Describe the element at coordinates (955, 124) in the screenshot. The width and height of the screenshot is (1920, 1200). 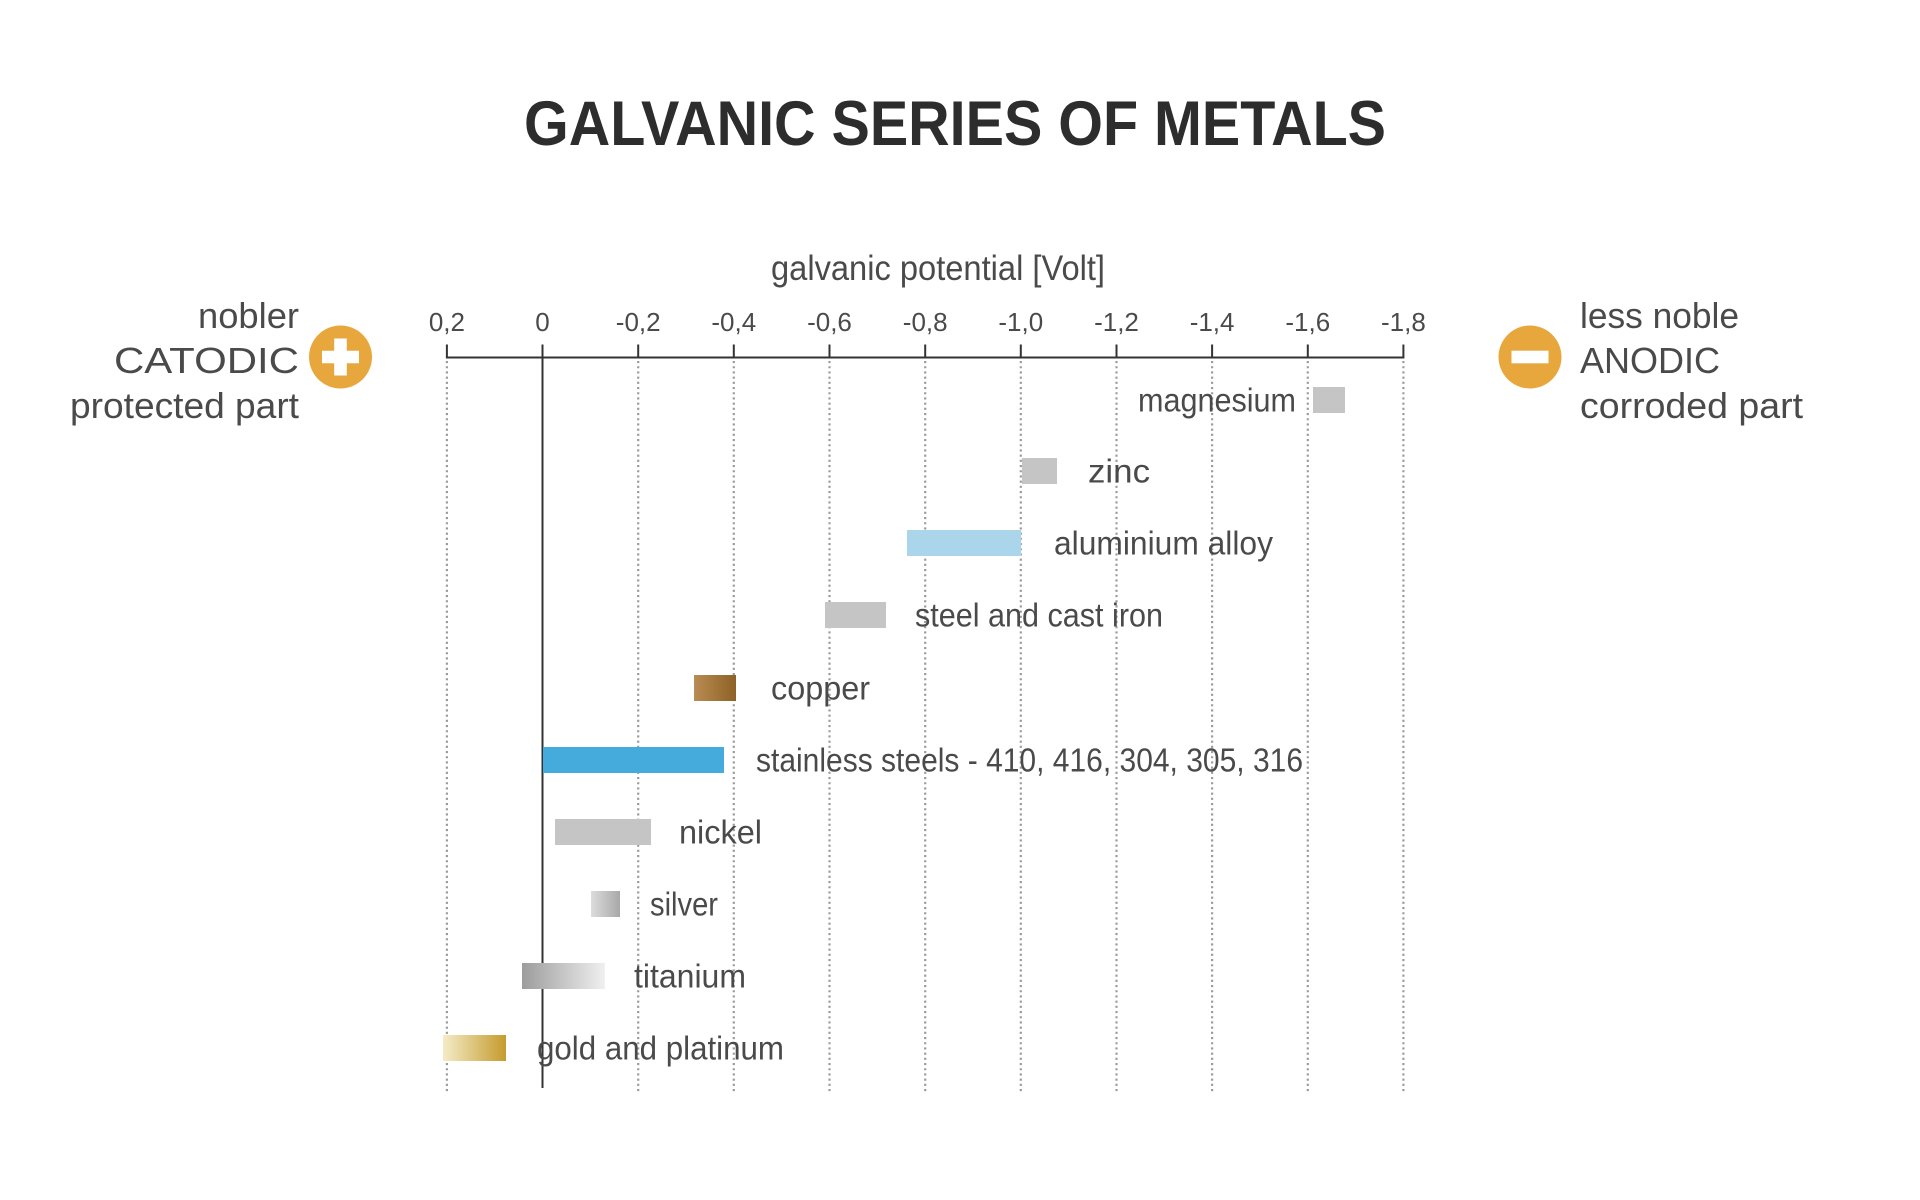
I see `svg-text: GALVANIC SERIES OF METALS` at that location.